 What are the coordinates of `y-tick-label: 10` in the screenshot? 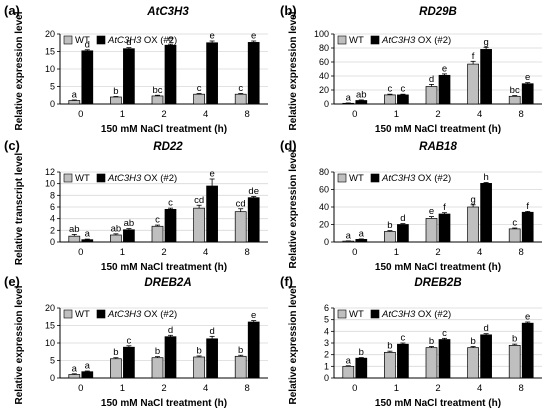 It's located at (50, 343).